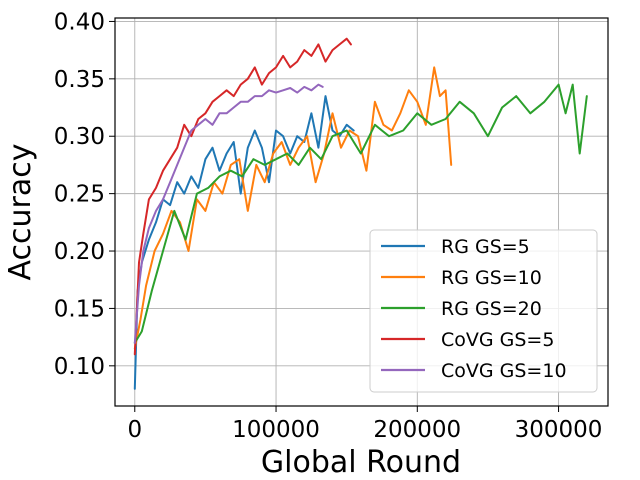 Image resolution: width=640 pixels, height=480 pixels. I want to click on y-tick-label: 0.20, so click(79, 252).